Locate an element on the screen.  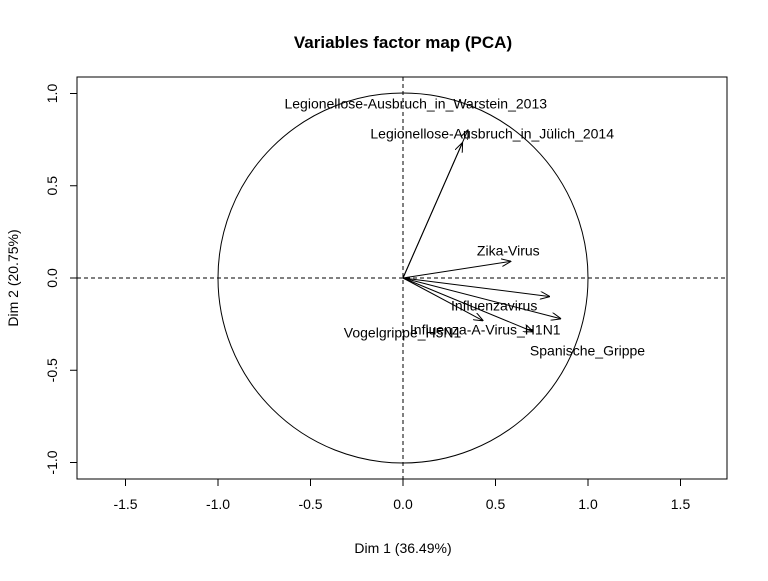
variable-label: Zika-Virus is located at coordinates (508, 250).